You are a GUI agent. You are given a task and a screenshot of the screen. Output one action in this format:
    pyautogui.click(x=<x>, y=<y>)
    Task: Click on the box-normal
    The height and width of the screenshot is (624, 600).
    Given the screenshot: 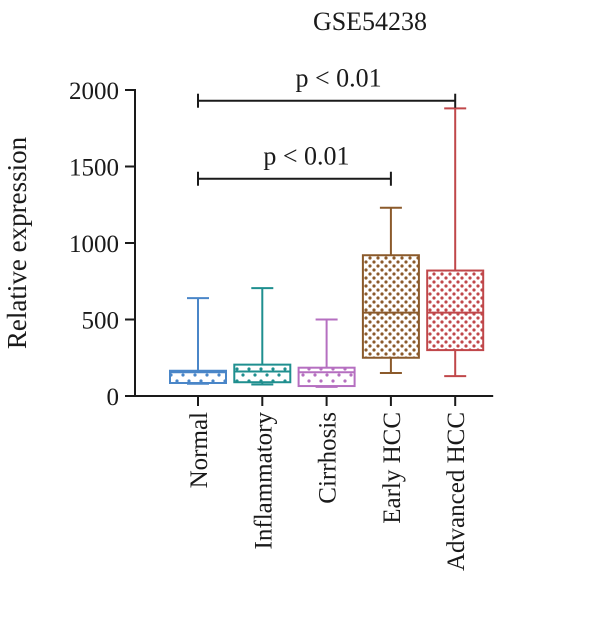 What is the action you would take?
    pyautogui.click(x=198, y=341)
    